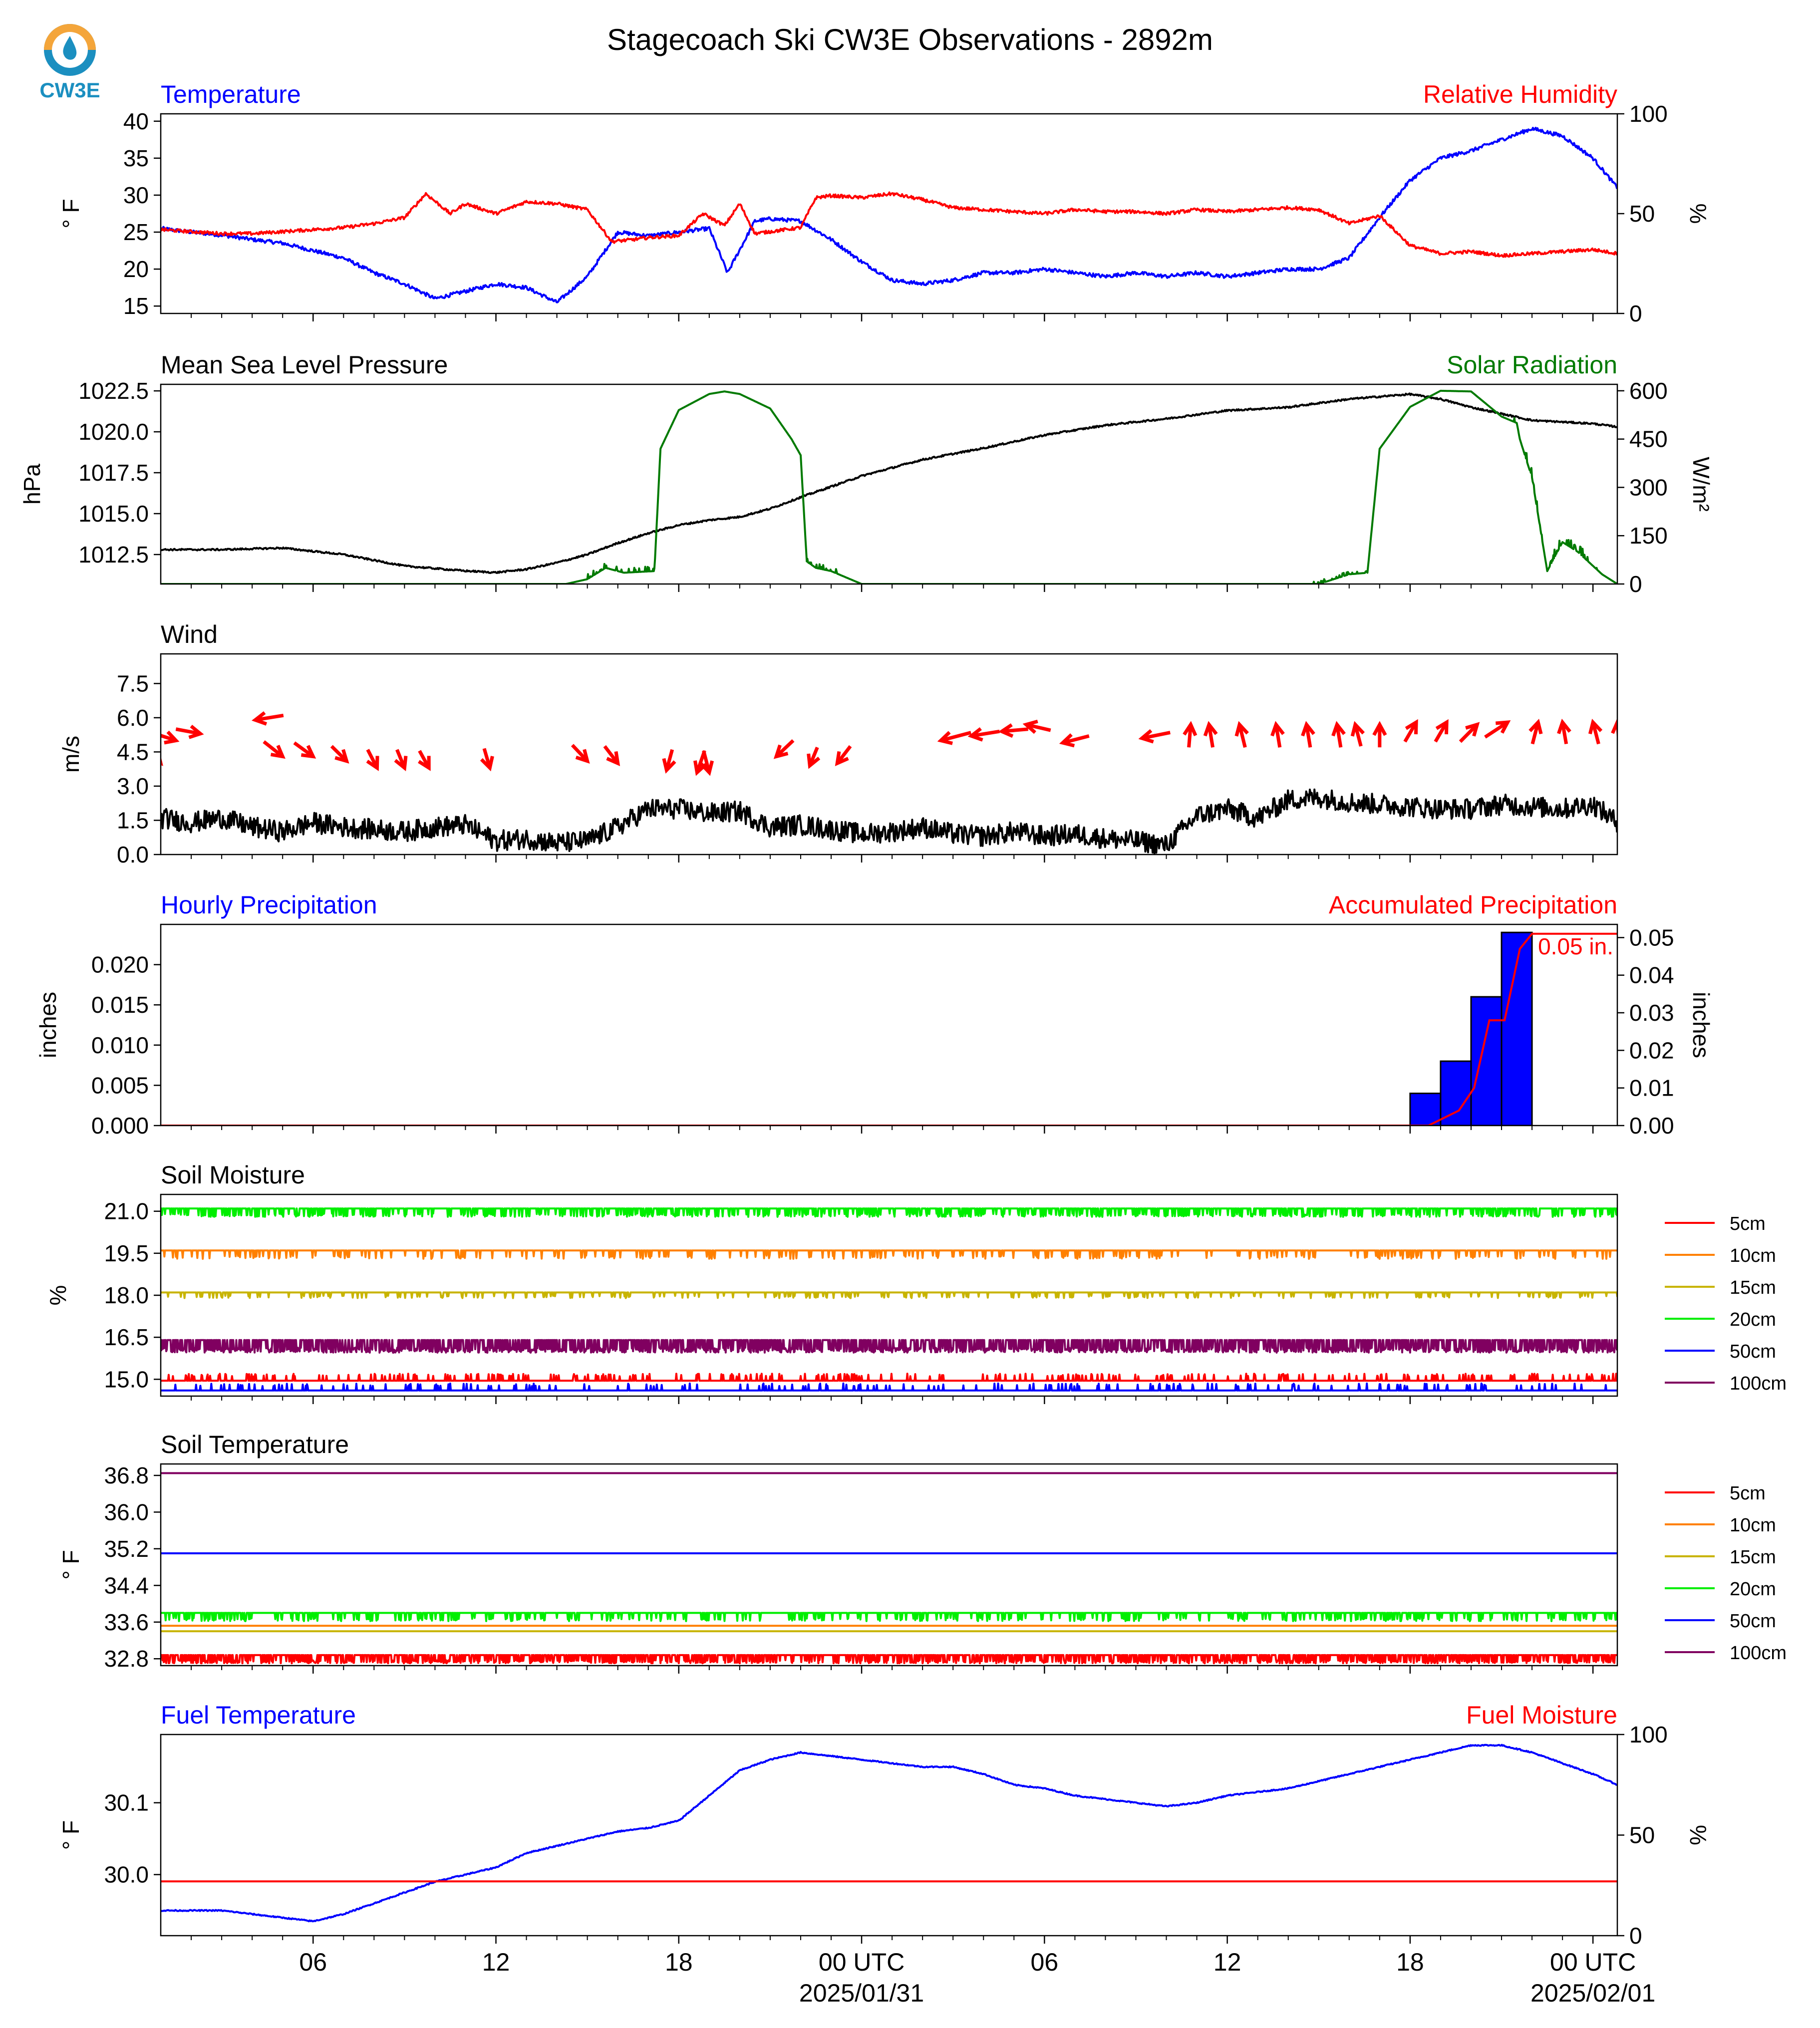  Describe the element at coordinates (126, 1549) in the screenshot. I see `y-tick-label: 35.2` at that location.